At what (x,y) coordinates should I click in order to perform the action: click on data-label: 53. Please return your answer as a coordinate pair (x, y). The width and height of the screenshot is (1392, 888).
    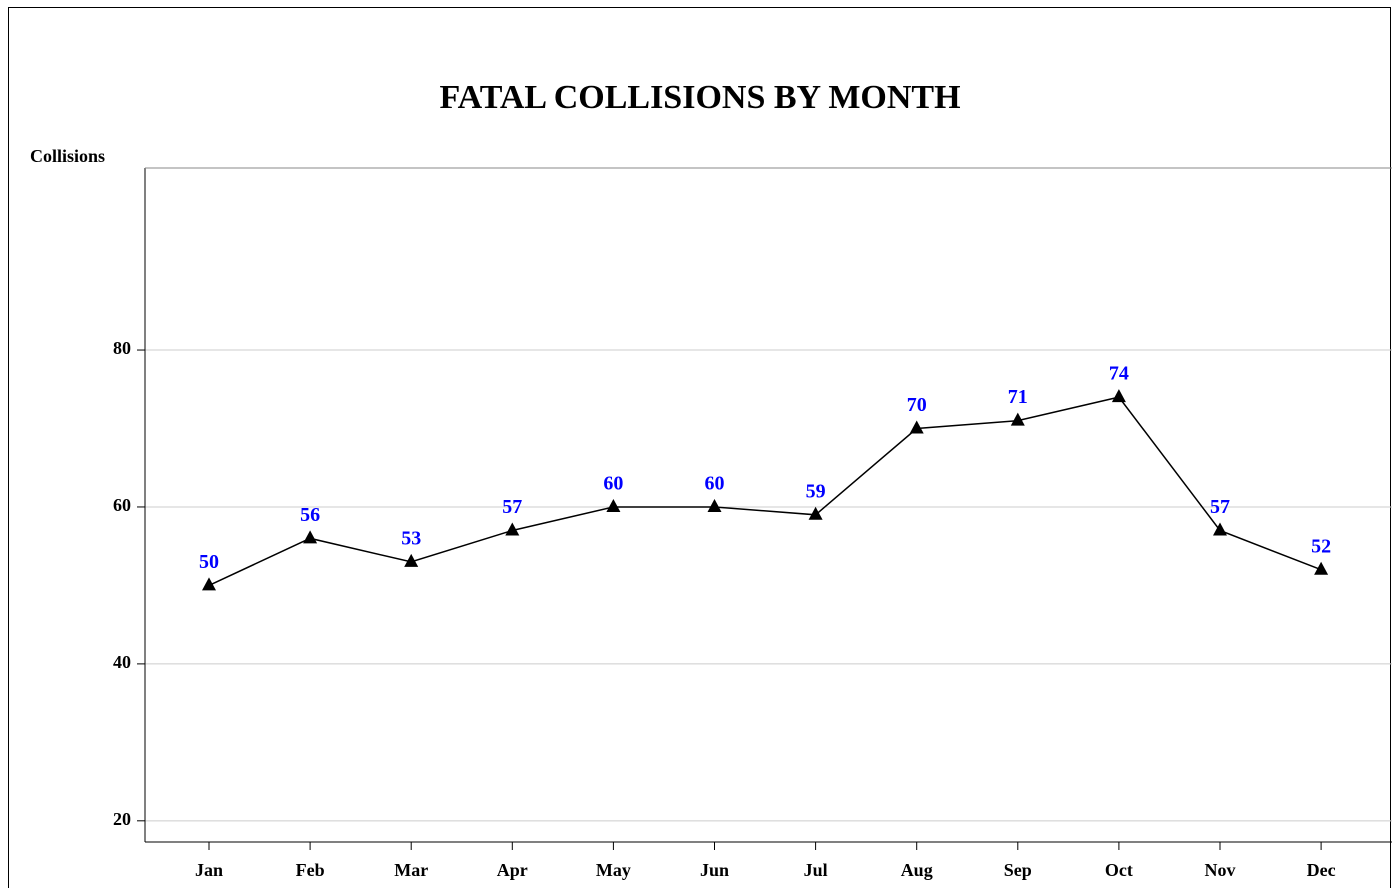
    Looking at the image, I should click on (411, 538).